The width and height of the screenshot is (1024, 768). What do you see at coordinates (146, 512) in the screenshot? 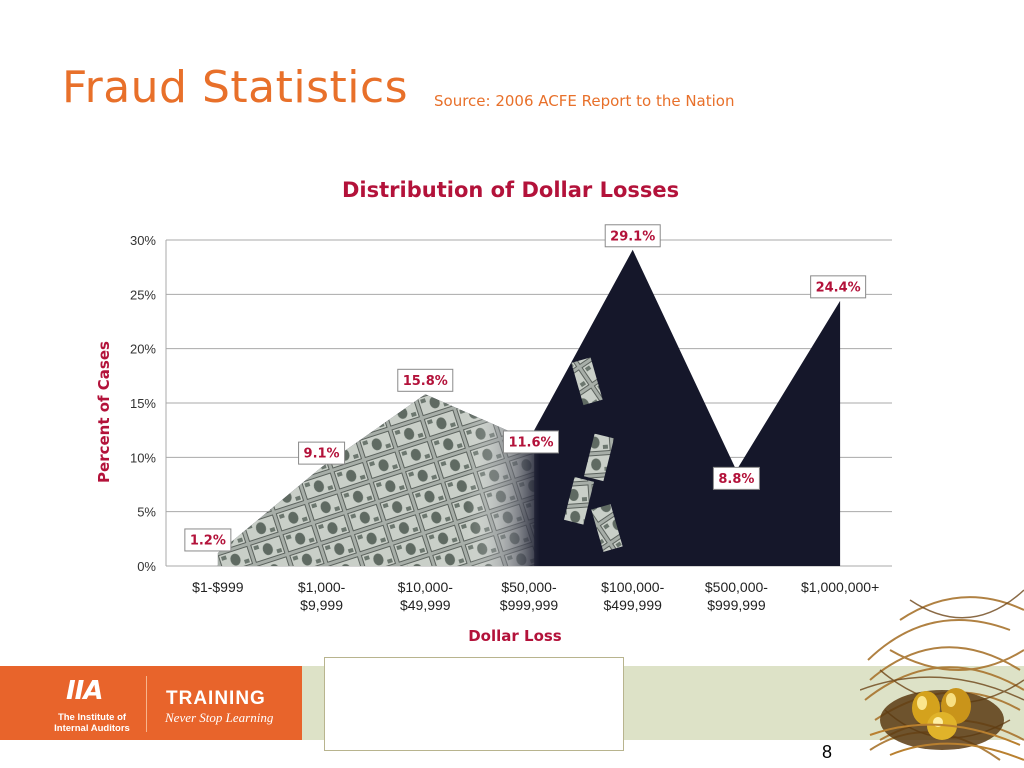
I see `y-tick-label: 5%` at bounding box center [146, 512].